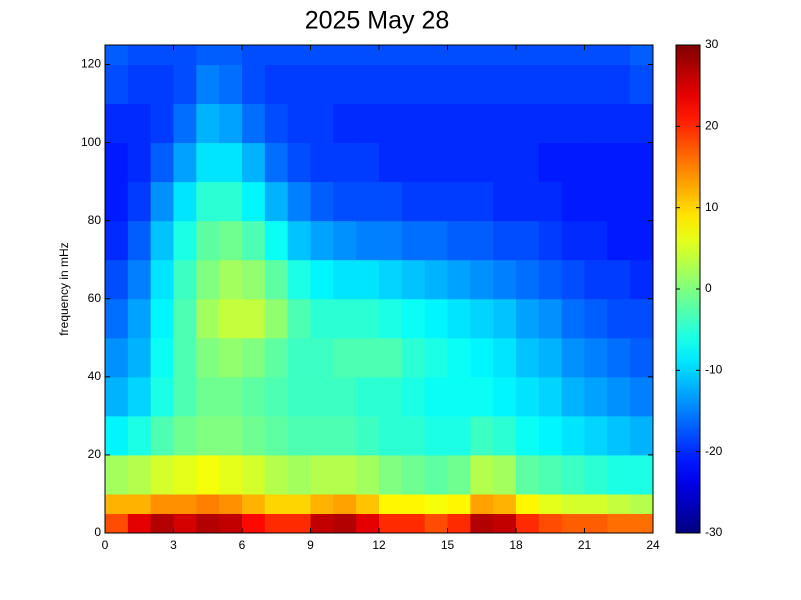 The width and height of the screenshot is (801, 600). What do you see at coordinates (714, 532) in the screenshot?
I see `colorbar-tick-label: -30` at bounding box center [714, 532].